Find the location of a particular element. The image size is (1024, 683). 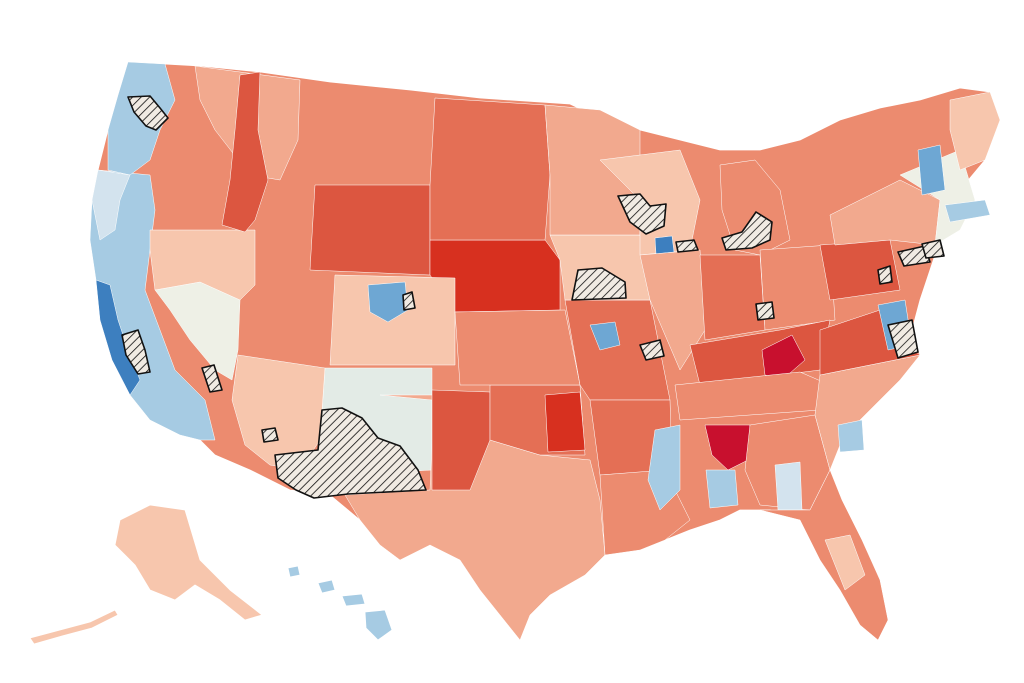

minneapolis-area is located at coordinates (642, 214).